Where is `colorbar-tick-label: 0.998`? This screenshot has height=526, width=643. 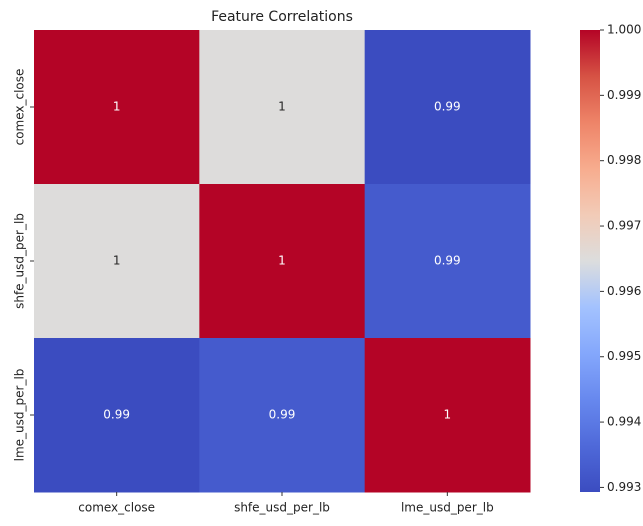 colorbar-tick-label: 0.998 is located at coordinates (624, 160).